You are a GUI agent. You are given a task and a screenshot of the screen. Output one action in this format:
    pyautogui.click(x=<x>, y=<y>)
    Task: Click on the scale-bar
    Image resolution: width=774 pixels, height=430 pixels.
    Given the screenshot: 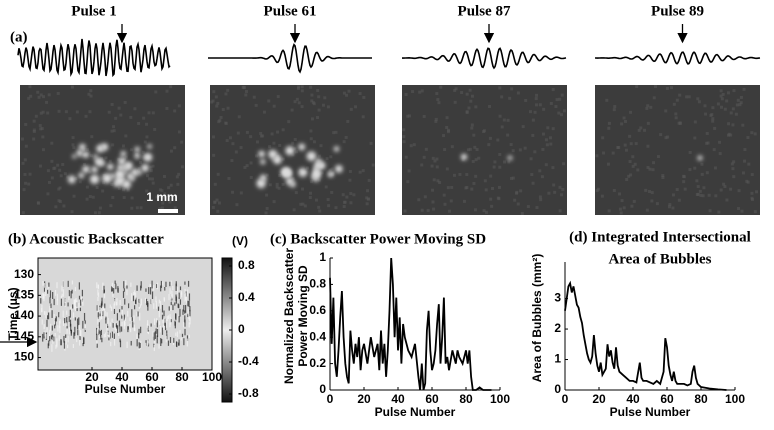 What is the action you would take?
    pyautogui.click(x=168, y=211)
    